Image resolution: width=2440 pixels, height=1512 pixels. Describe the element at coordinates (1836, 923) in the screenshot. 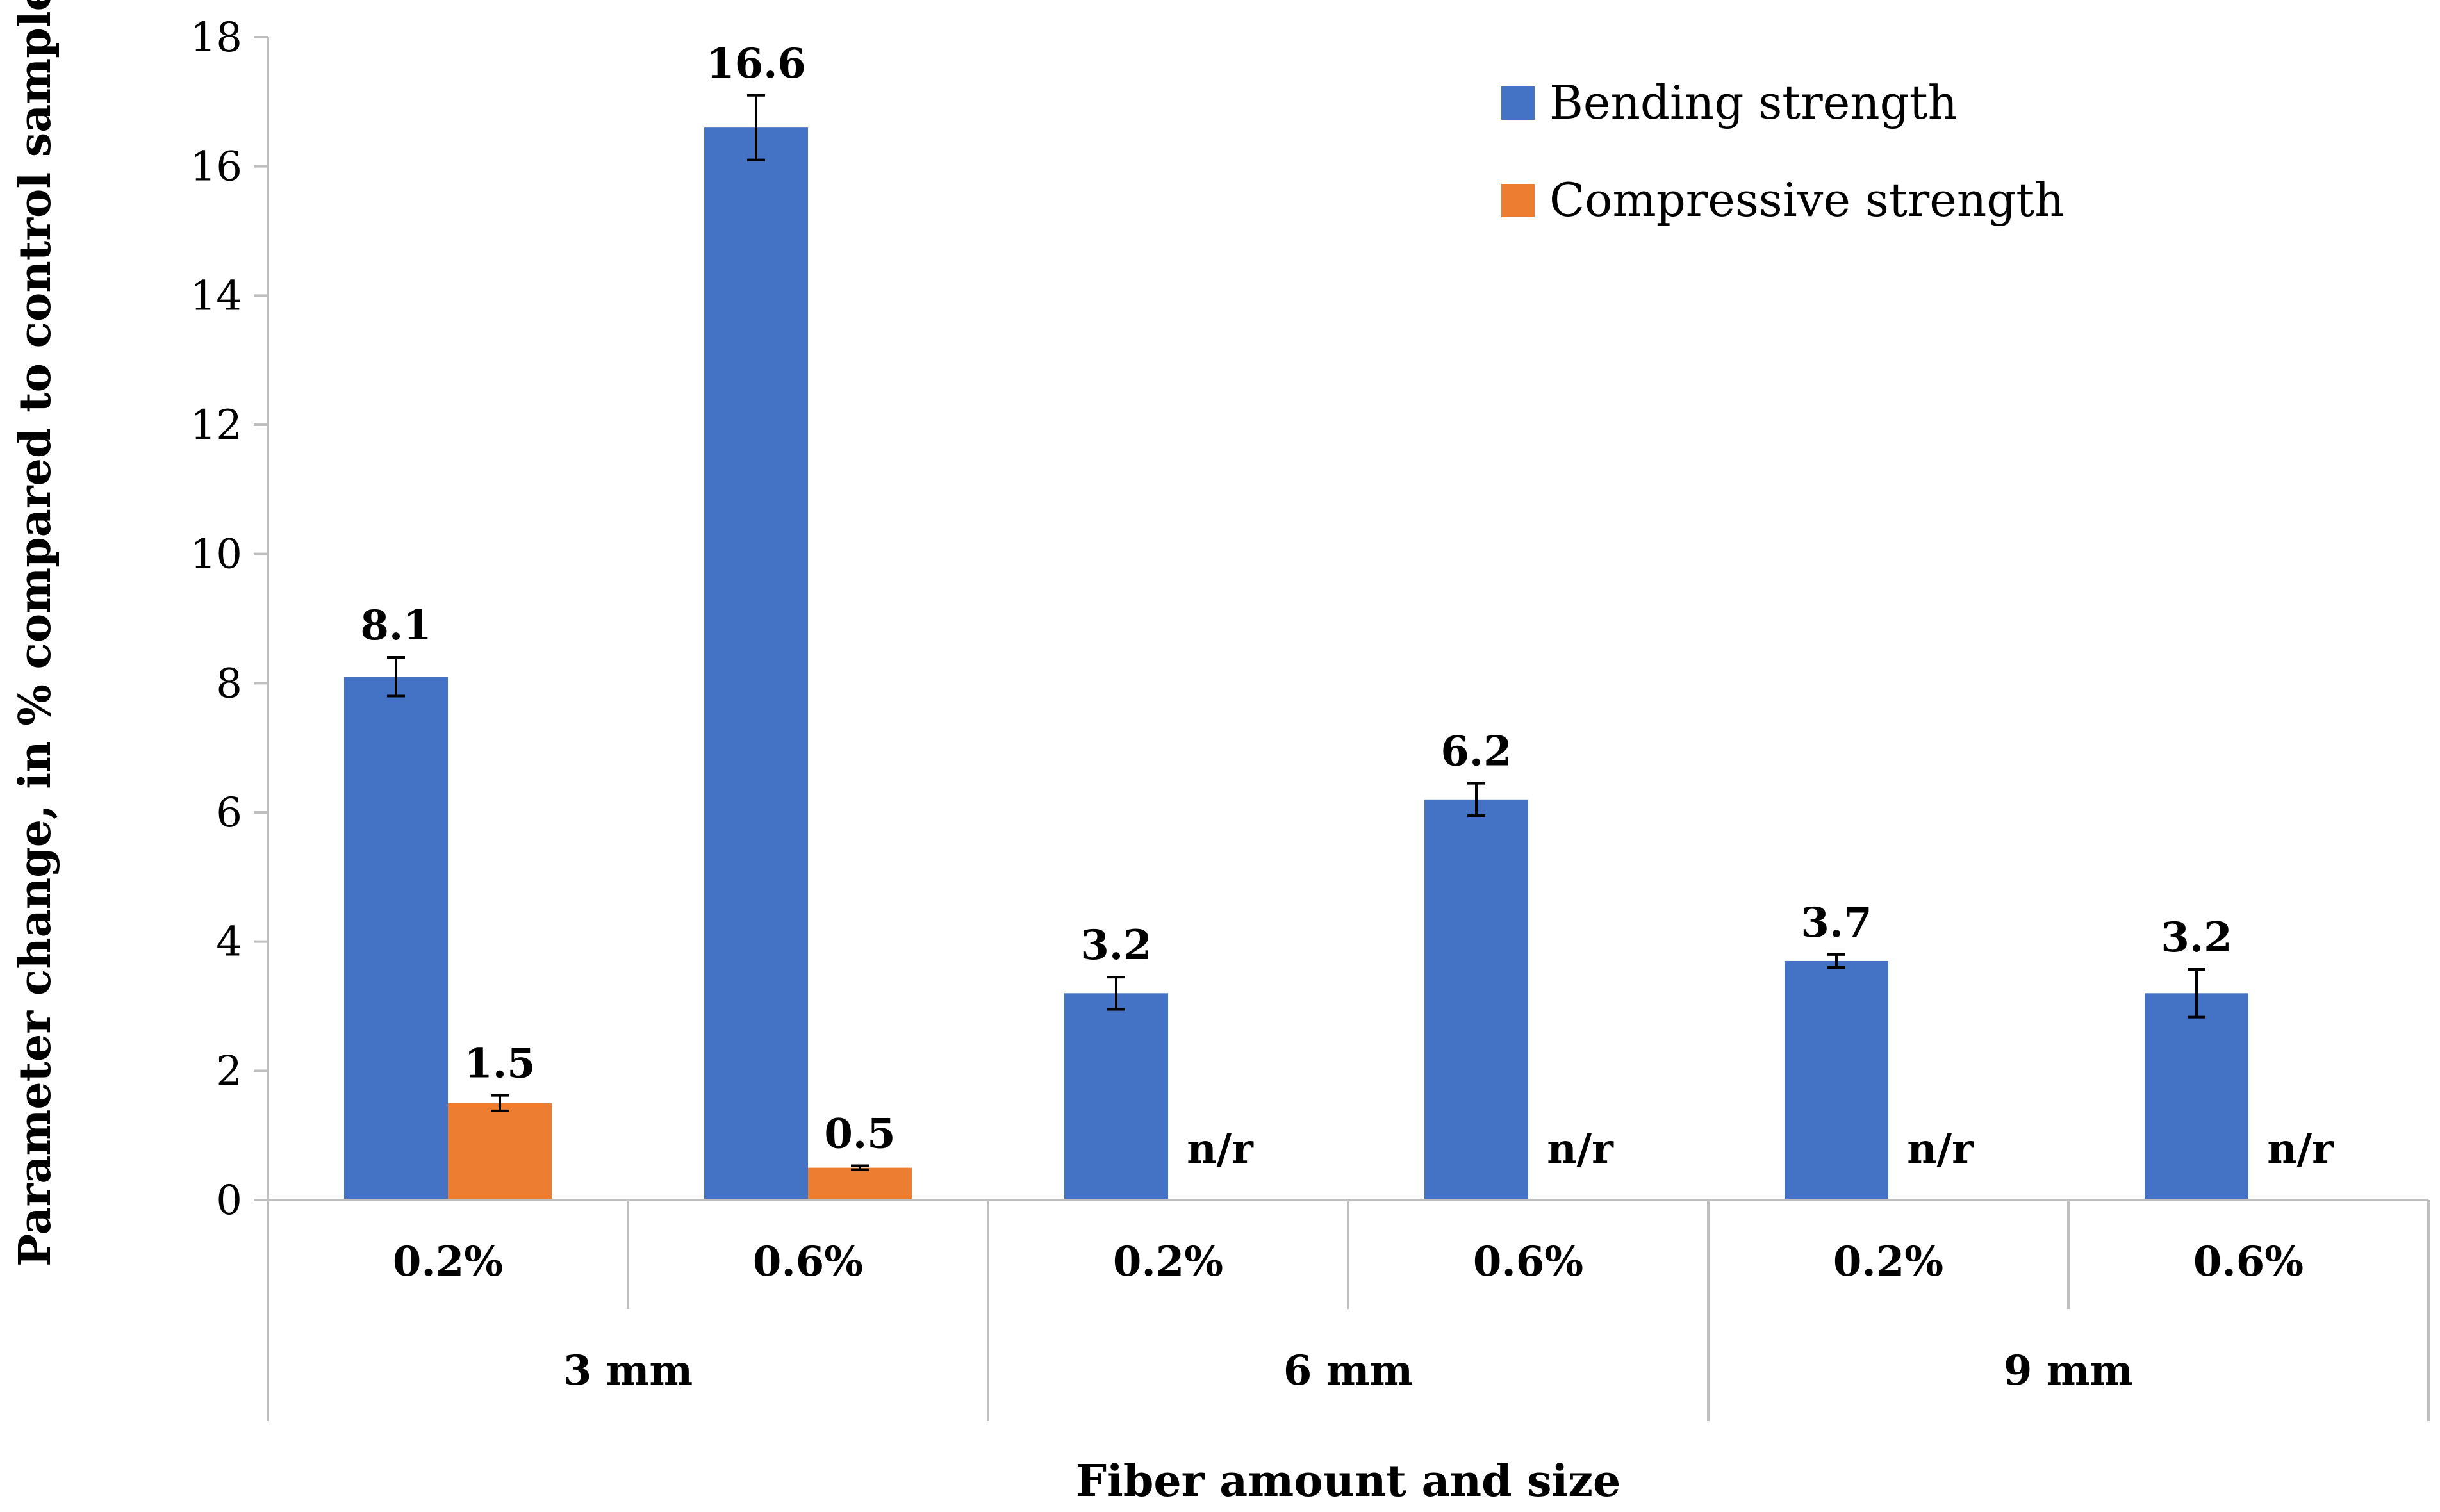

I see `data-label: 3.7` at that location.